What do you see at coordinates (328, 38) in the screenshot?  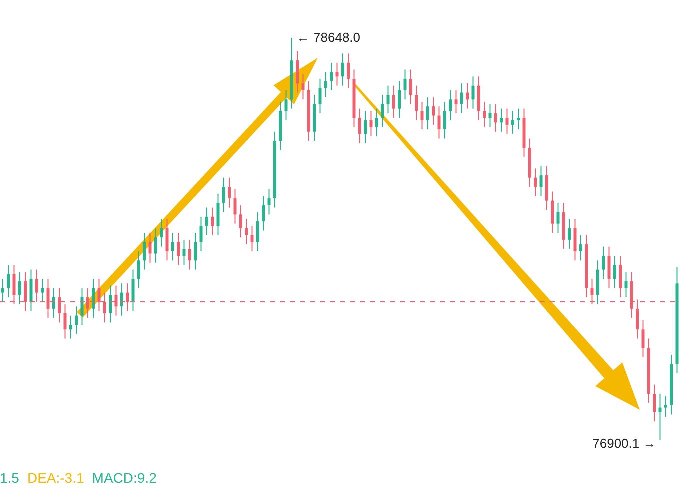 I see `annotation: ← 78648.0` at bounding box center [328, 38].